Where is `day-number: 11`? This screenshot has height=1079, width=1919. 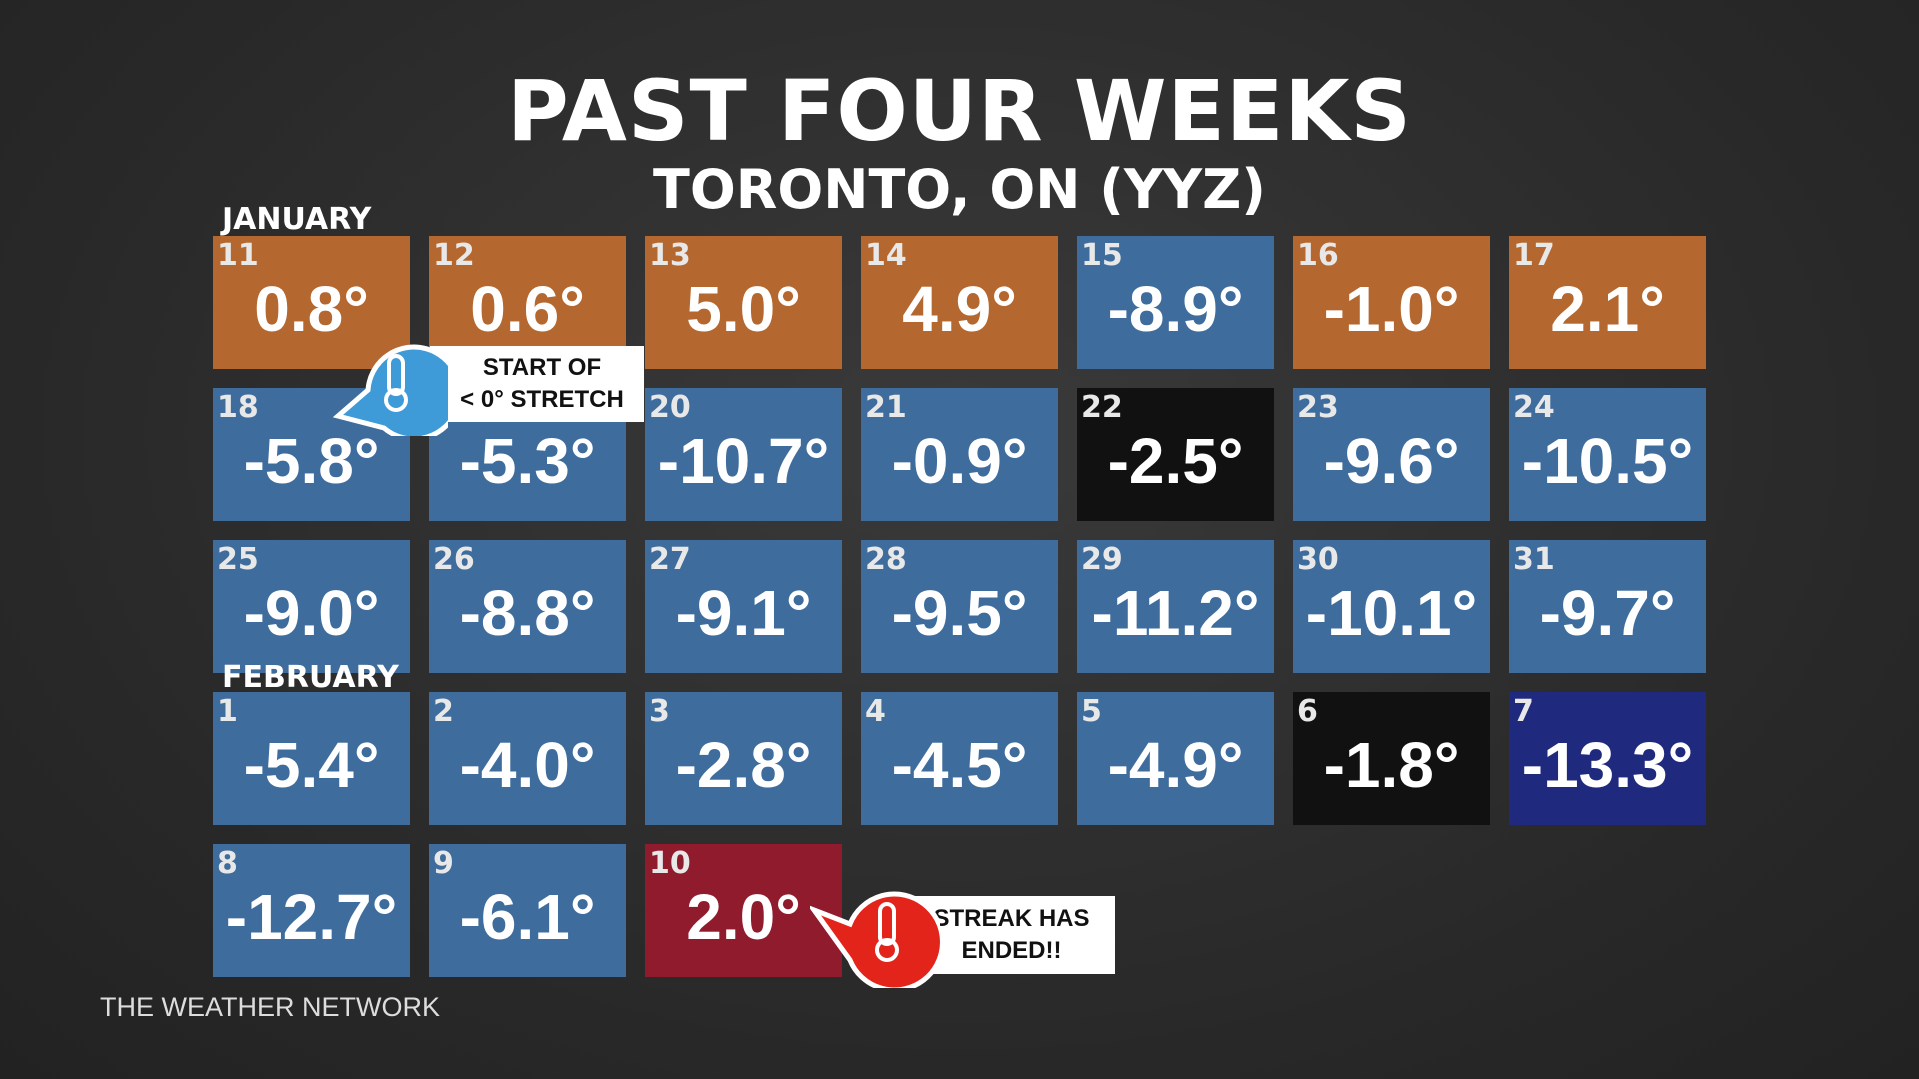 day-number: 11 is located at coordinates (238, 255).